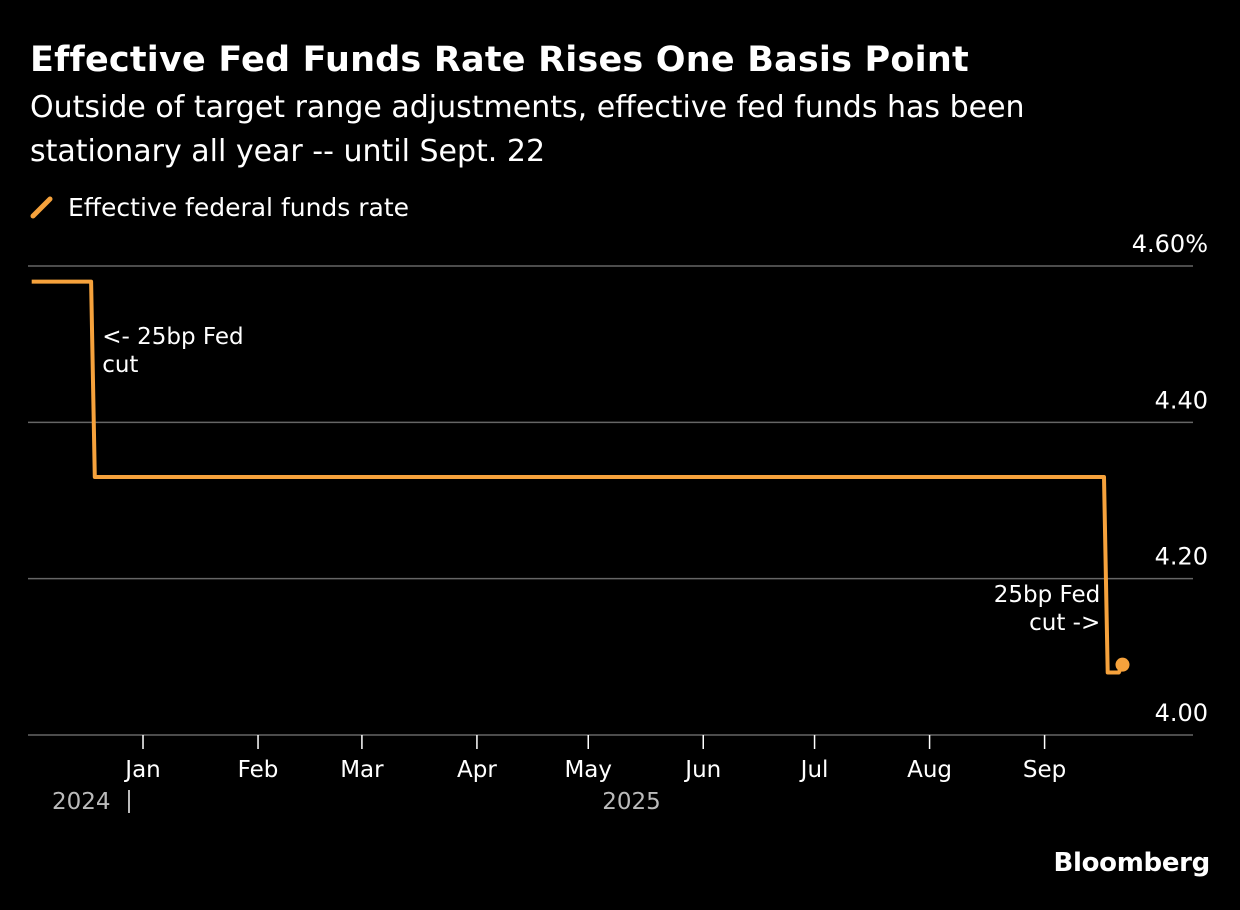 Image resolution: width=1240 pixels, height=910 pixels. I want to click on legend: Effective federal funds rate, so click(219, 207).